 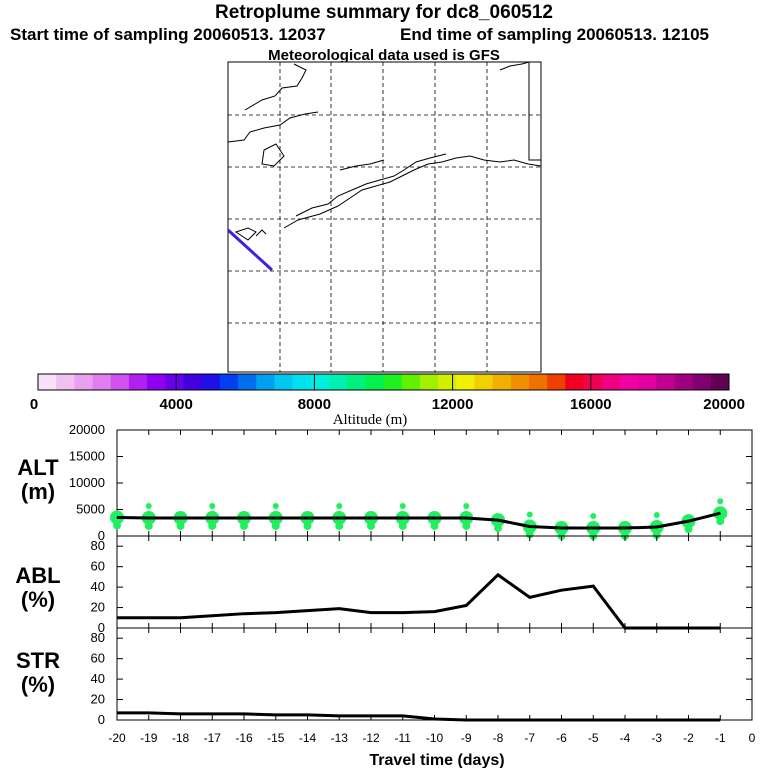 What do you see at coordinates (34, 404) in the screenshot?
I see `colorbar-tick-label: 0` at bounding box center [34, 404].